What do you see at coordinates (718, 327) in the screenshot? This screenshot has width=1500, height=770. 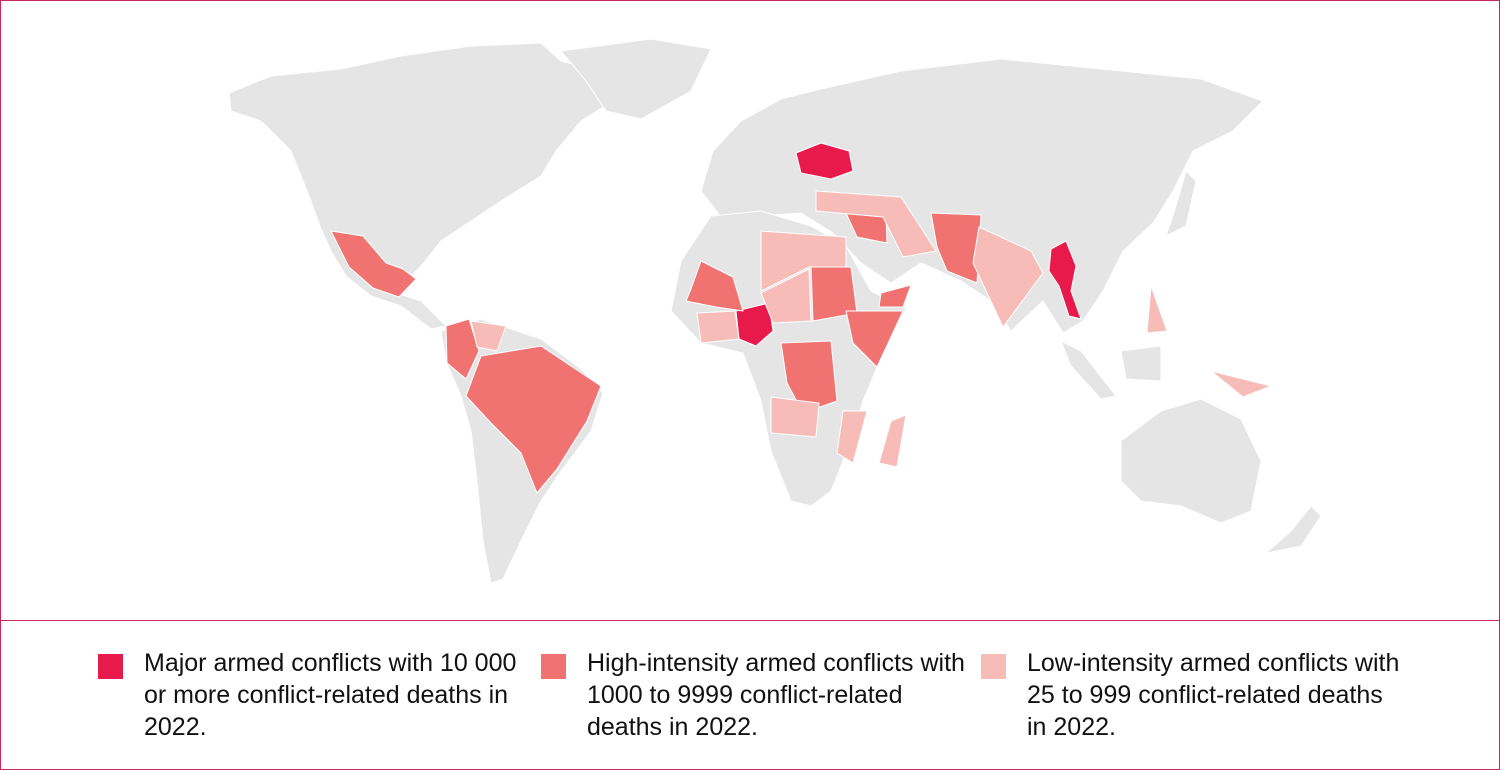 I see `west-africa` at bounding box center [718, 327].